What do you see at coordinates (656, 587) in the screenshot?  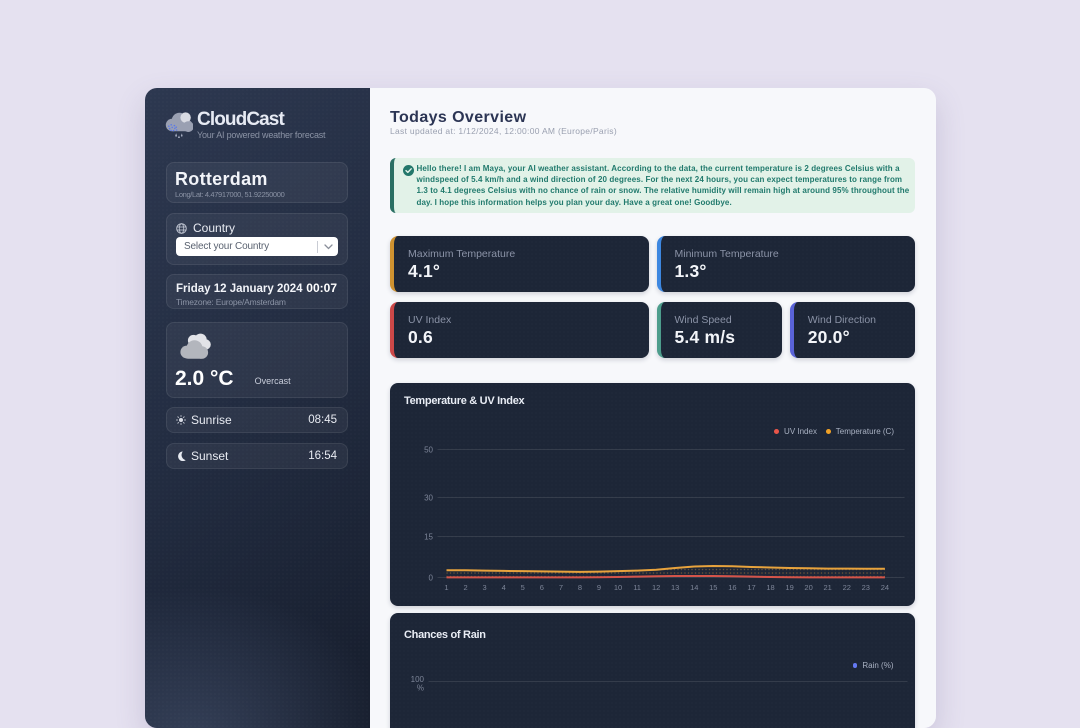 I see `svg-text: 12` at bounding box center [656, 587].